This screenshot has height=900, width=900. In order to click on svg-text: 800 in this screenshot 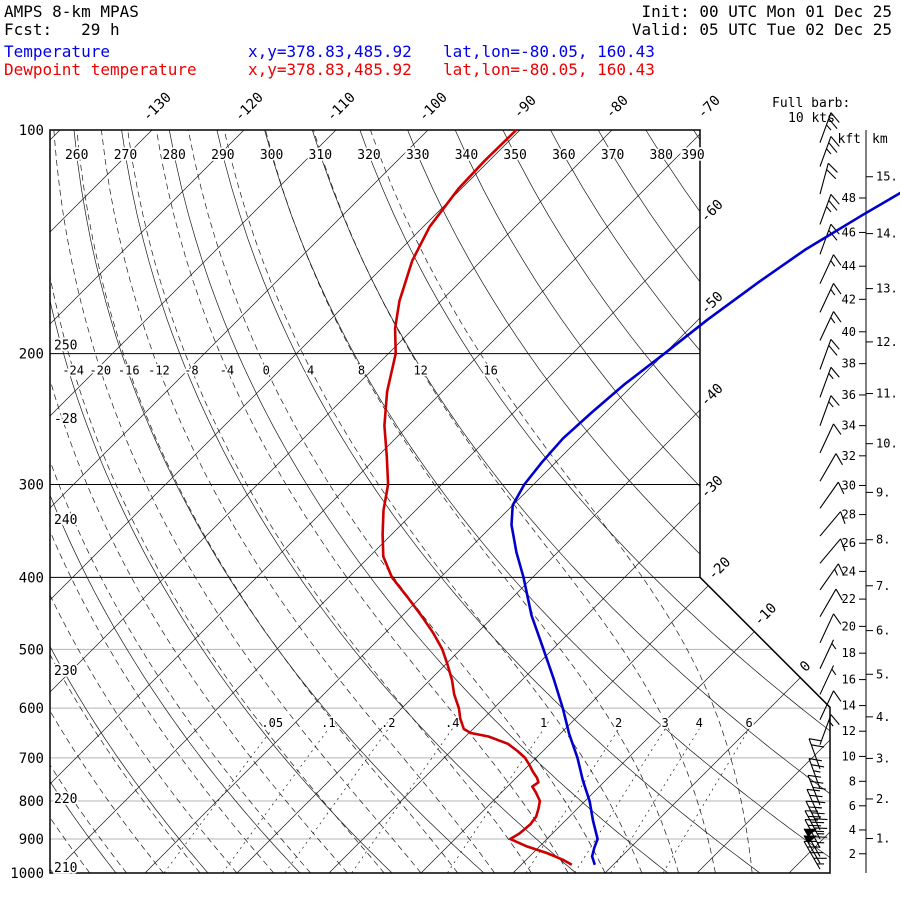, I will do `click(31, 802)`.